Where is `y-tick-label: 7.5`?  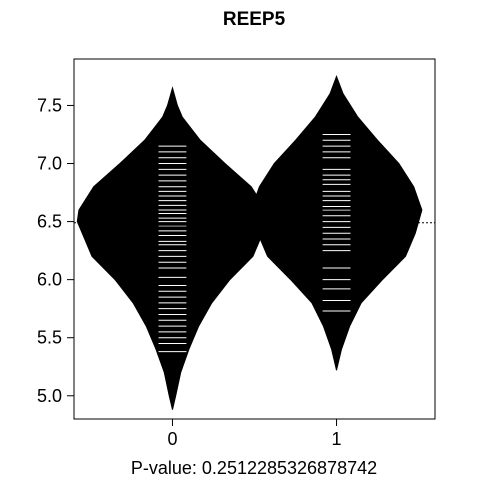 y-tick-label: 7.5 is located at coordinates (49, 105).